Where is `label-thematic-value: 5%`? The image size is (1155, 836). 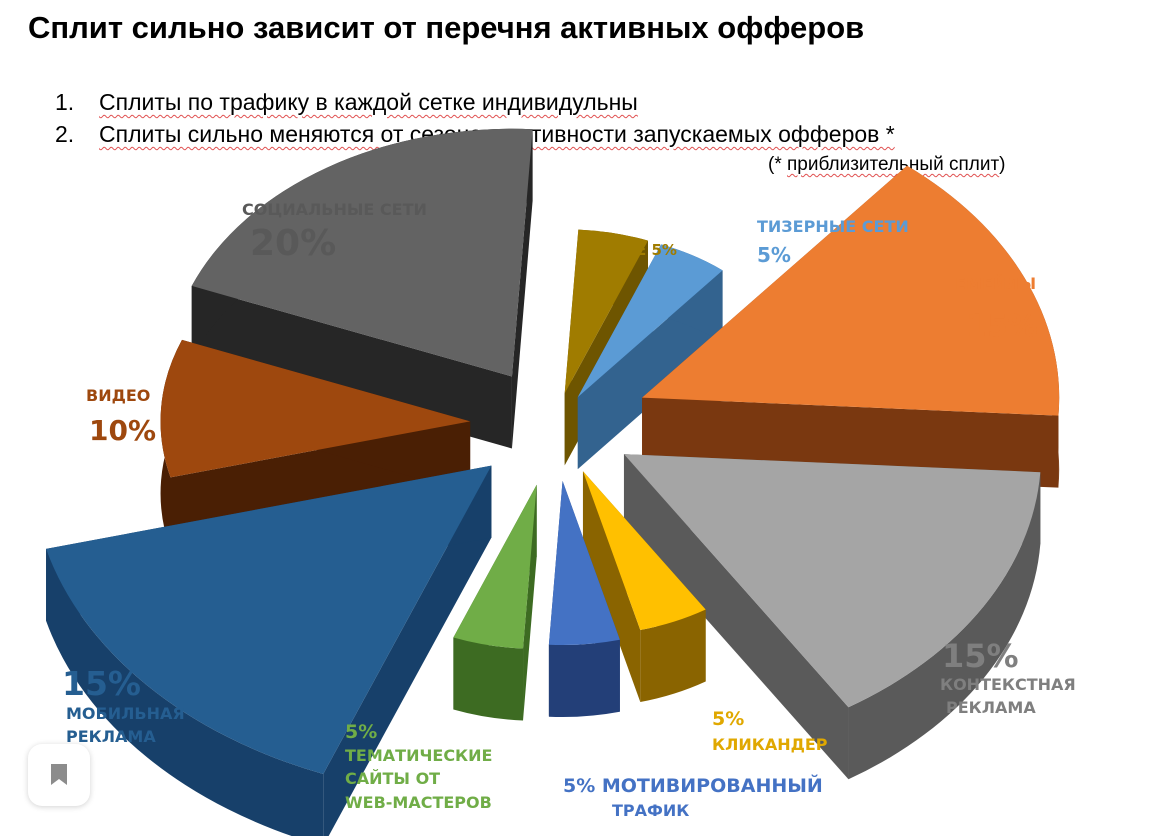 label-thematic-value: 5% is located at coordinates (361, 732).